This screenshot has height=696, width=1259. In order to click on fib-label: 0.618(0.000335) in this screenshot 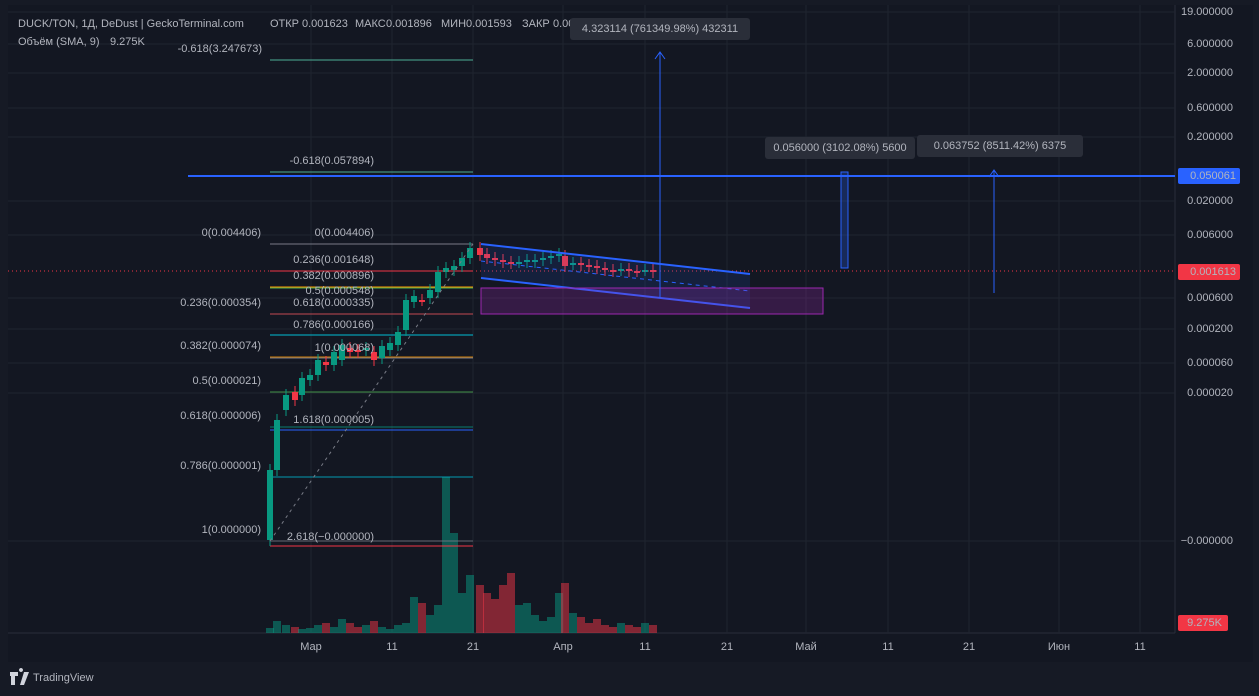, I will do `click(333, 303)`.